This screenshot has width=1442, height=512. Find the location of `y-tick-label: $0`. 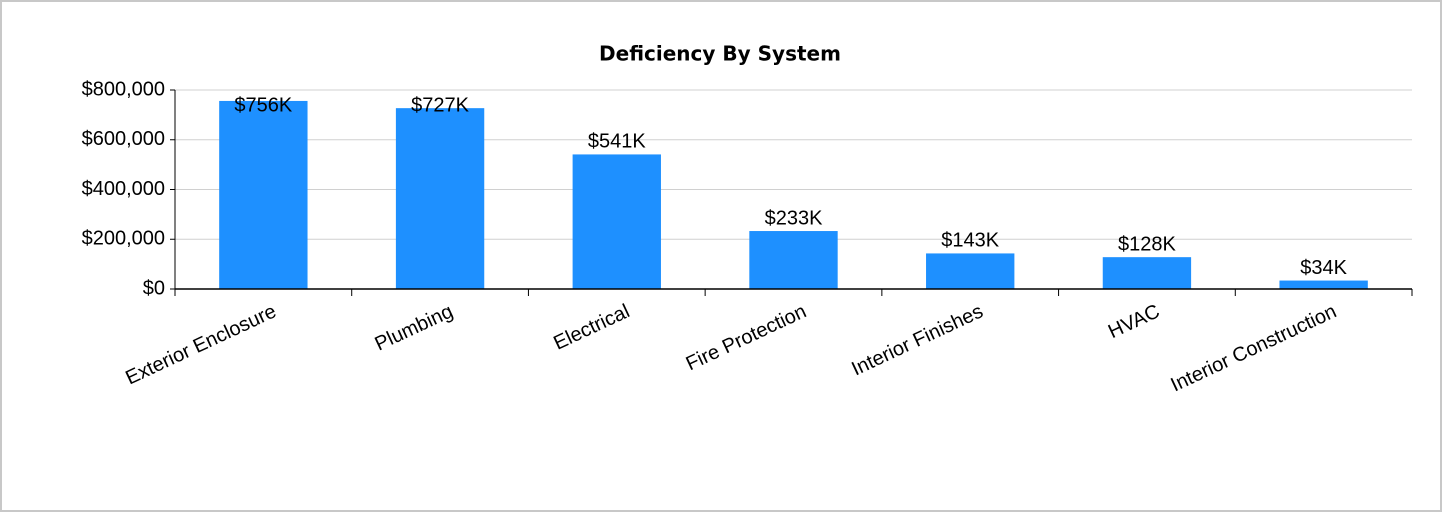

y-tick-label: $0 is located at coordinates (154, 288).